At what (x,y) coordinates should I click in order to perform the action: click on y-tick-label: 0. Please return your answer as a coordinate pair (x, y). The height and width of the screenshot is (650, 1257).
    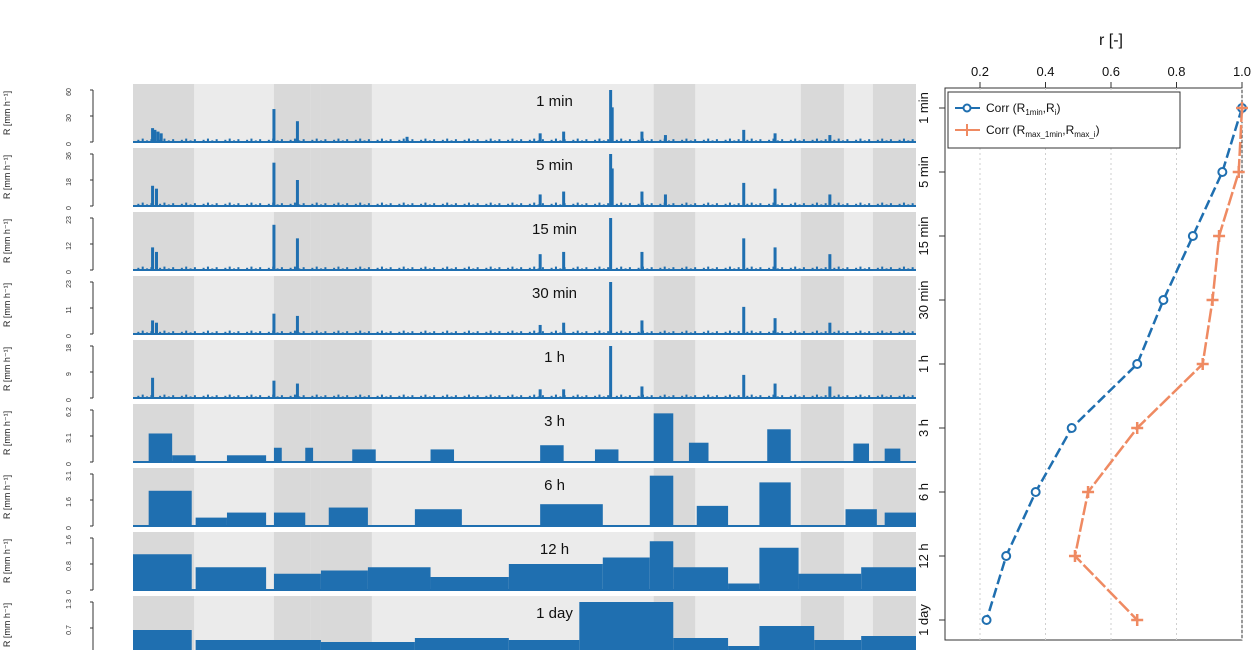
    Looking at the image, I should click on (69, 144).